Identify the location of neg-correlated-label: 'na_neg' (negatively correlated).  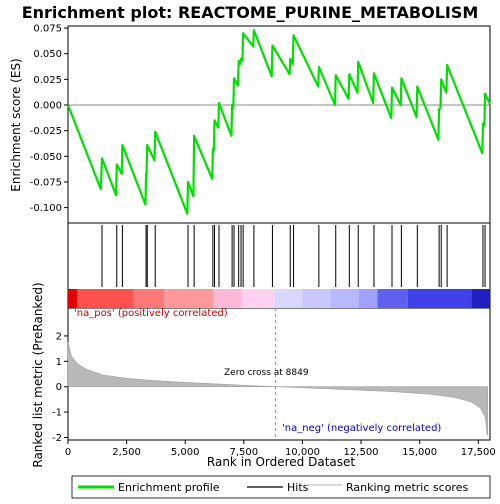
(361, 428).